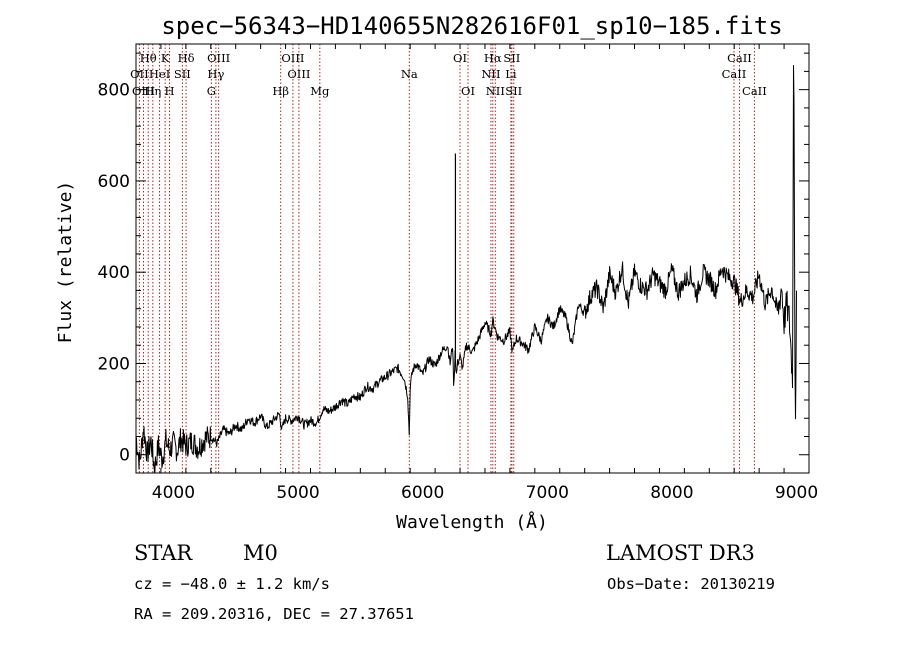 This screenshot has width=900, height=649. Describe the element at coordinates (493, 58) in the screenshot. I see `spectral-line-label: Hα` at that location.